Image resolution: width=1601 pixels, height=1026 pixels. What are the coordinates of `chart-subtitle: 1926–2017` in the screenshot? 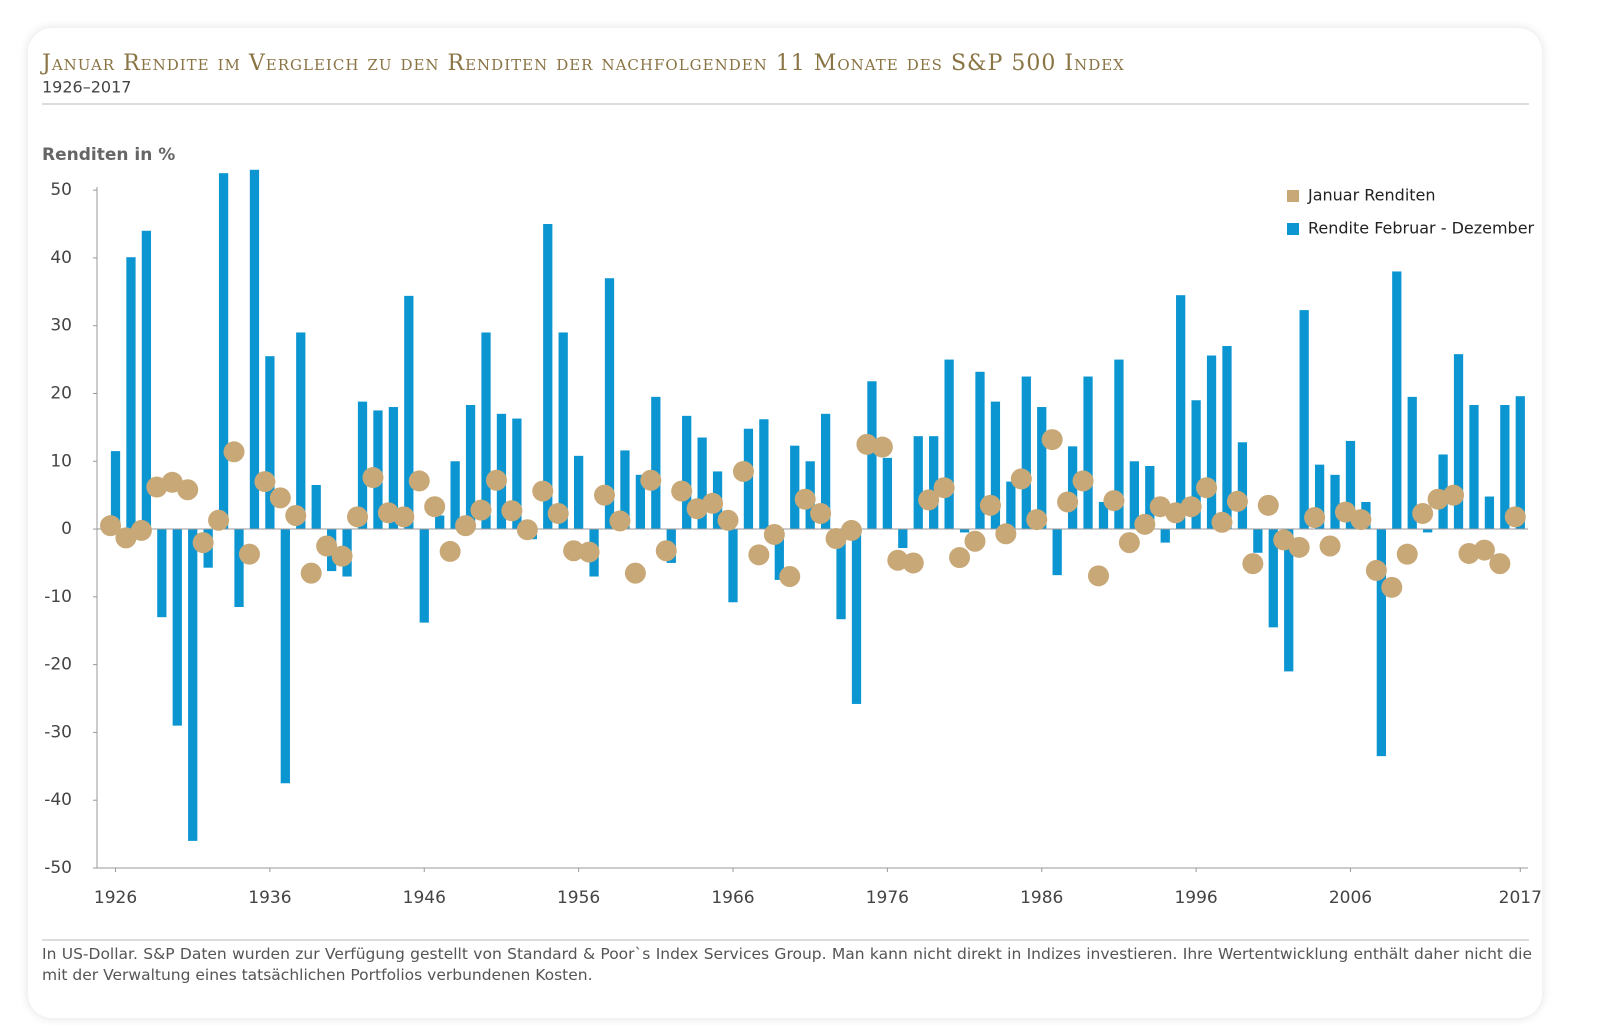 It's located at (86, 87).